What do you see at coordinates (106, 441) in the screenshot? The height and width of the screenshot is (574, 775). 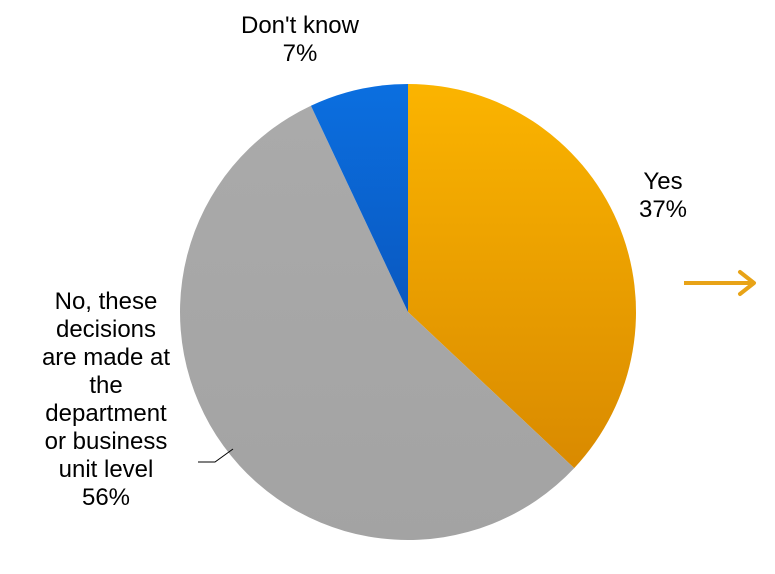 I see `data-label-line: or business` at bounding box center [106, 441].